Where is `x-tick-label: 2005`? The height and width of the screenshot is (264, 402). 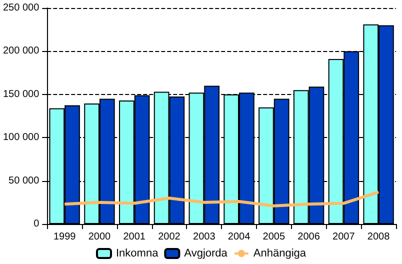 x-tick-label: 2005 is located at coordinates (274, 237).